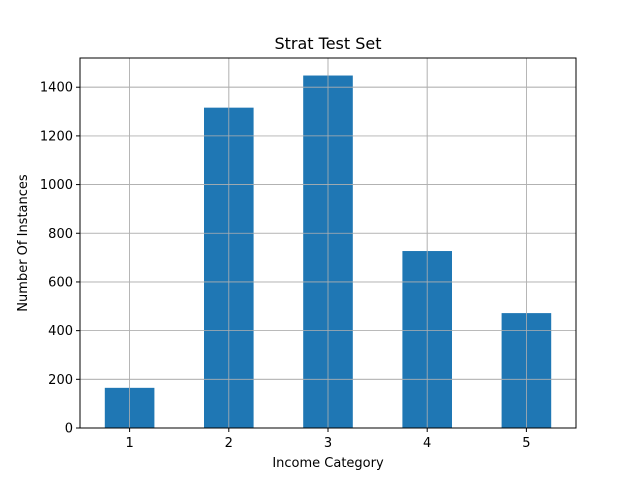 The height and width of the screenshot is (480, 640). Describe the element at coordinates (60, 380) in the screenshot. I see `y-tick-label: 200` at that location.